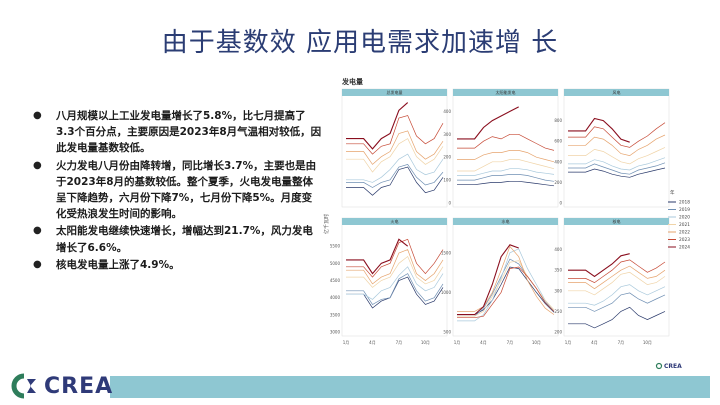 This screenshot has height=405, width=720. I want to click on panel-label: 总发电量, so click(395, 92).